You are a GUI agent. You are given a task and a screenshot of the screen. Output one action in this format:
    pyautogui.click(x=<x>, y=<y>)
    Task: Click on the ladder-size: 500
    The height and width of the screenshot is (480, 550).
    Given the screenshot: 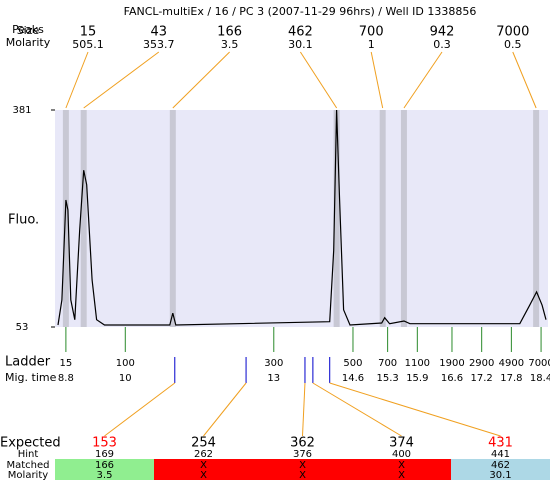 What is the action you would take?
    pyautogui.click(x=352, y=363)
    